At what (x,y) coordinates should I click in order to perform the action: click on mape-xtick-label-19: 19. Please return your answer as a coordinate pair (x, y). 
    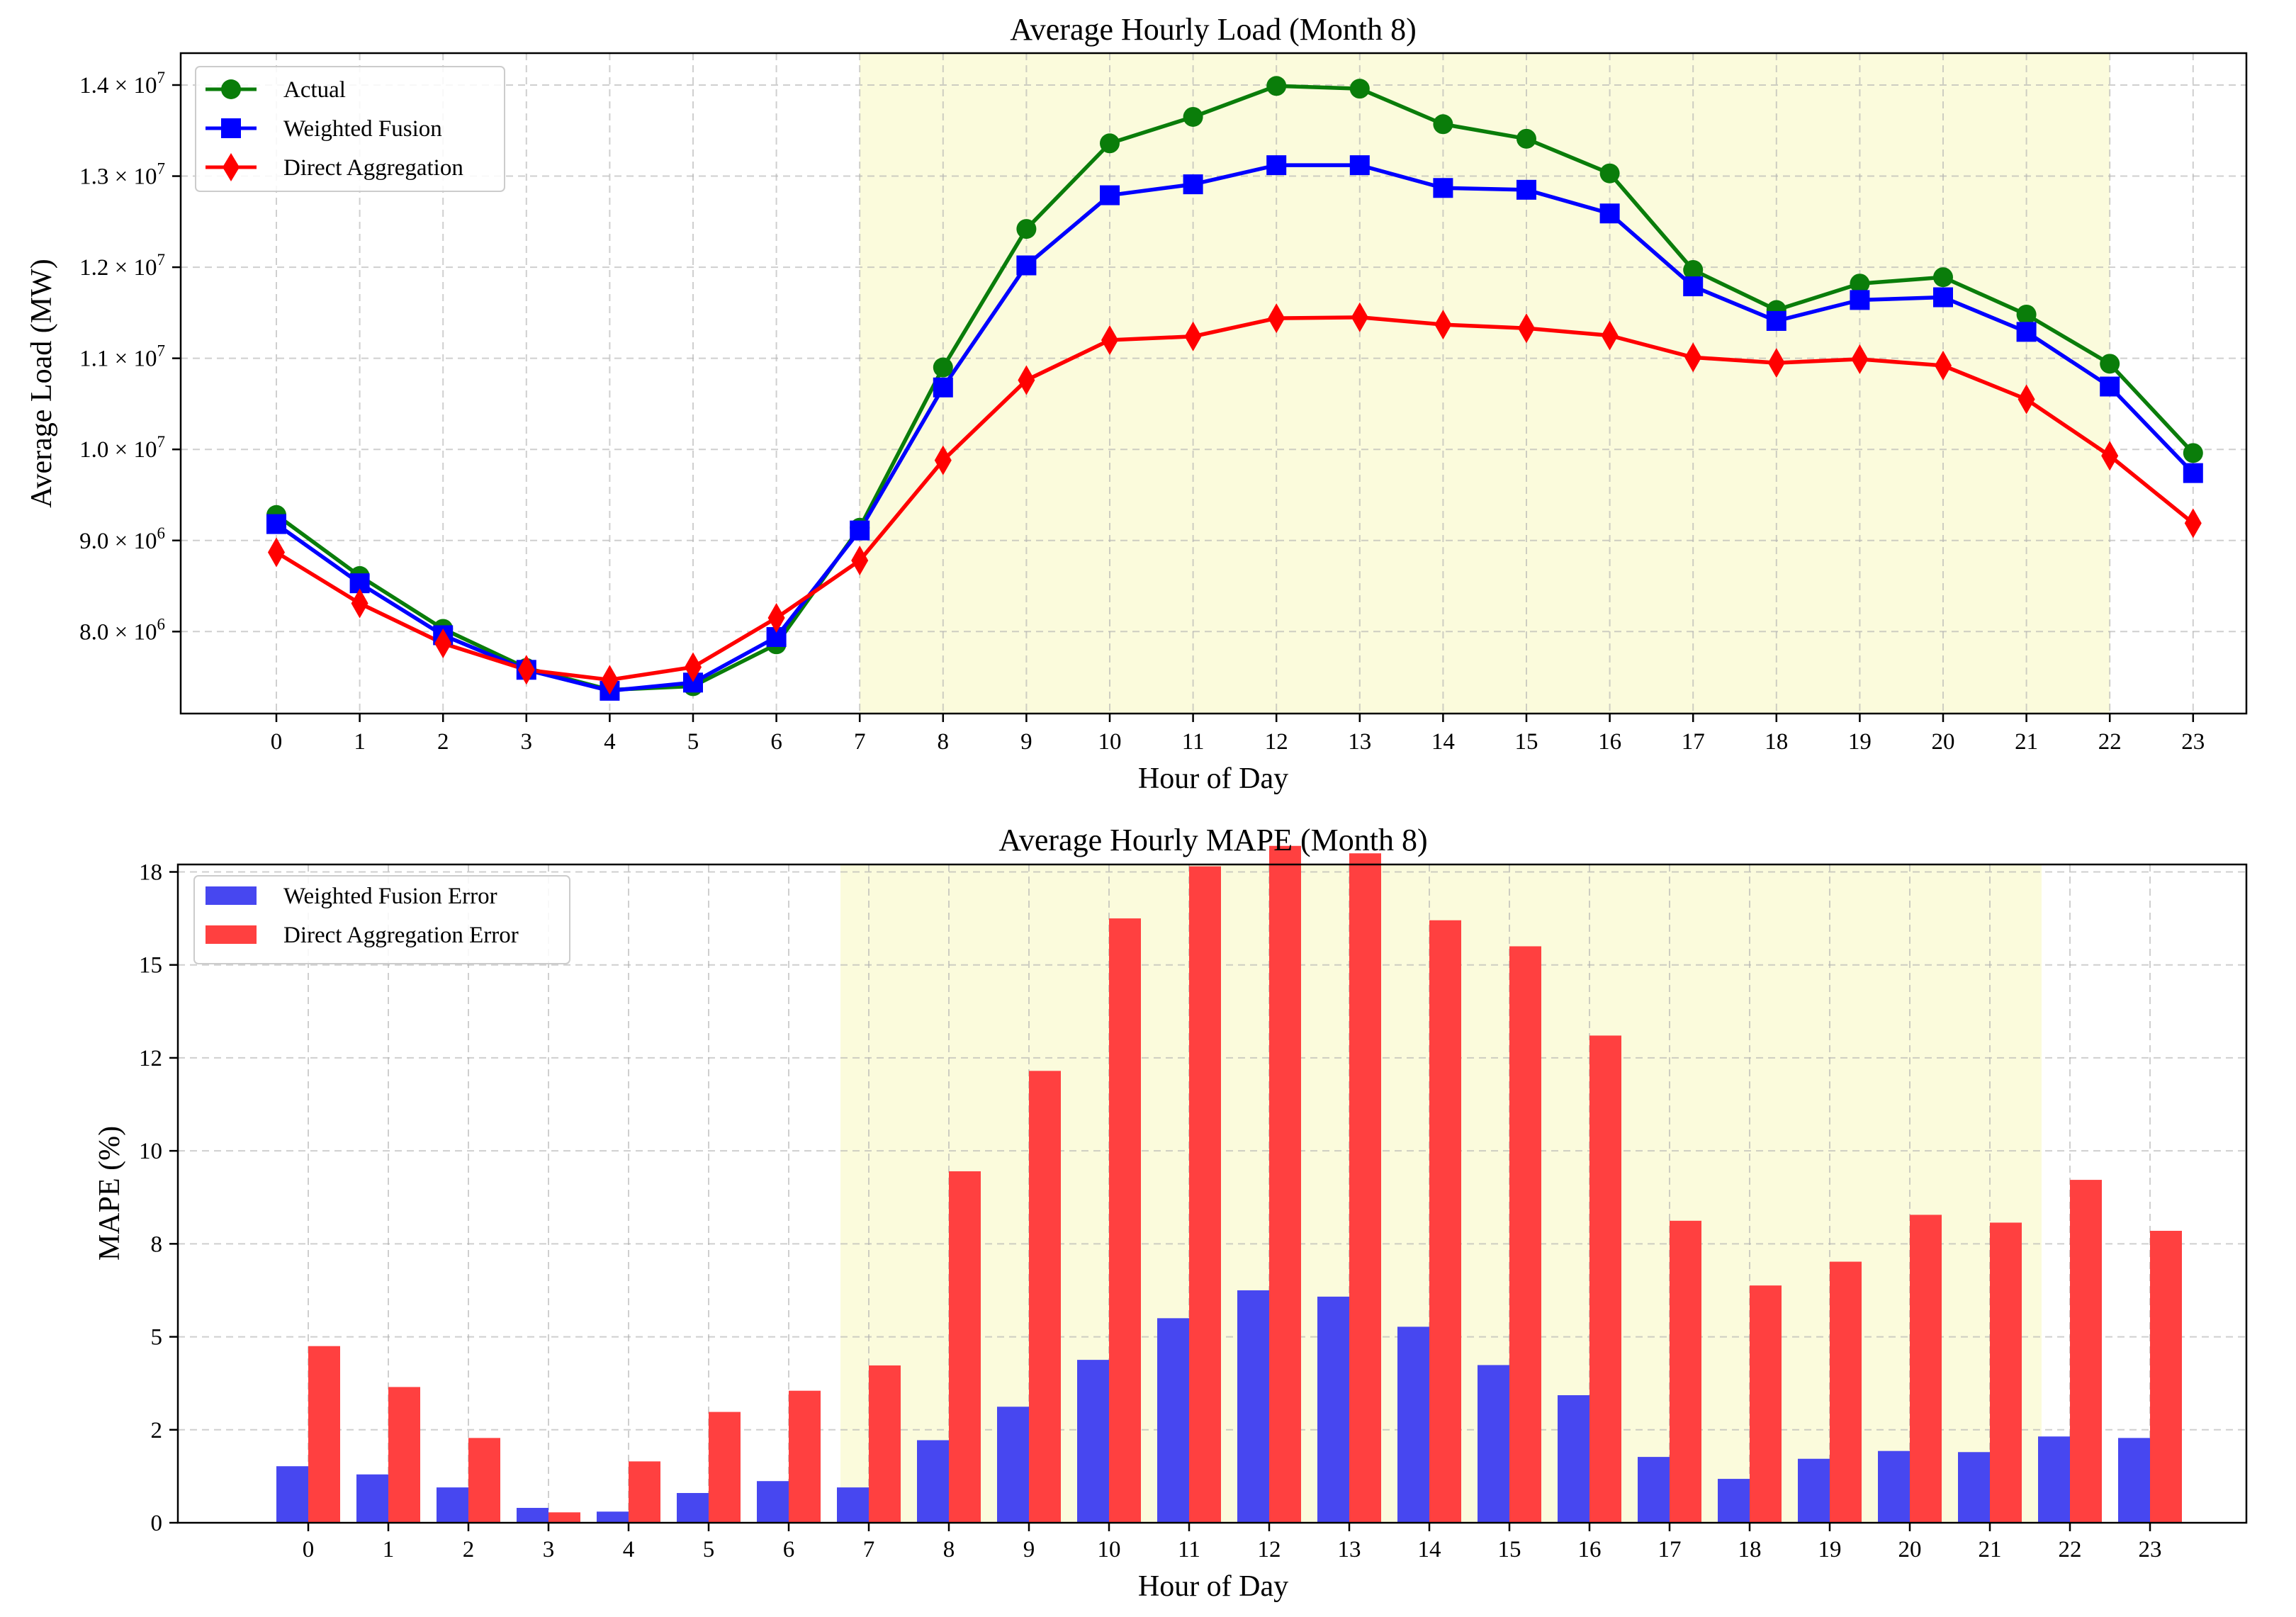
    Looking at the image, I should click on (1830, 1549).